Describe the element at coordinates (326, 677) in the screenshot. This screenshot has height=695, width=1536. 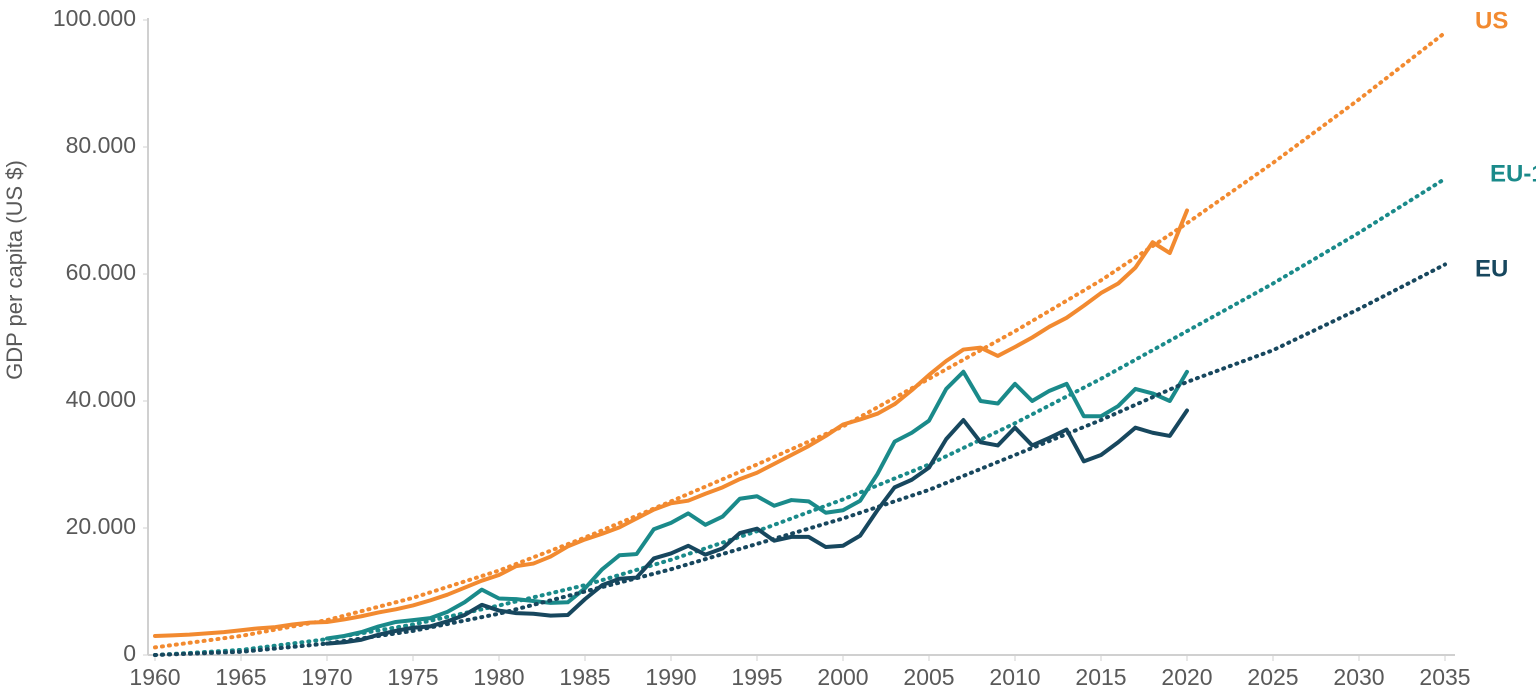
I see `x-tick-label: 1970` at that location.